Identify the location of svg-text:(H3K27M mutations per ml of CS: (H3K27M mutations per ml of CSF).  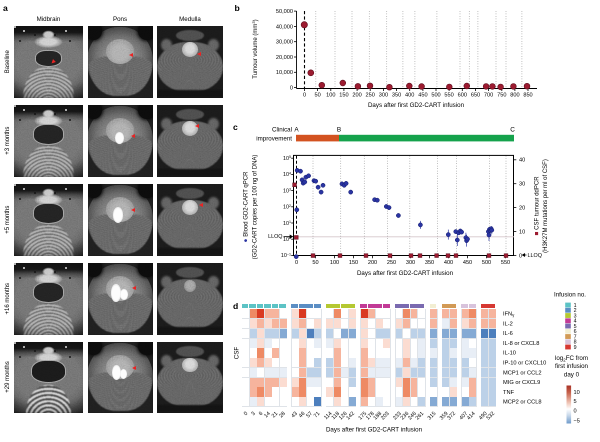
(546, 206).